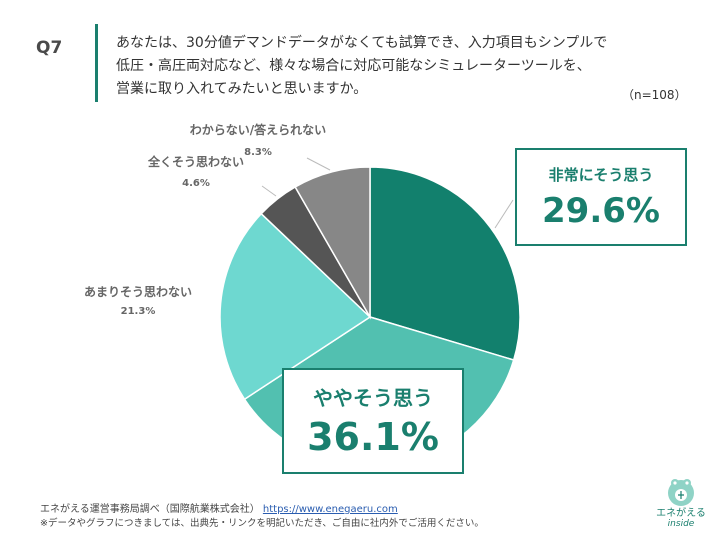 This screenshot has width=720, height=540. Describe the element at coordinates (373, 398) in the screenshot. I see `label-slice-2: ややそう思う` at that location.